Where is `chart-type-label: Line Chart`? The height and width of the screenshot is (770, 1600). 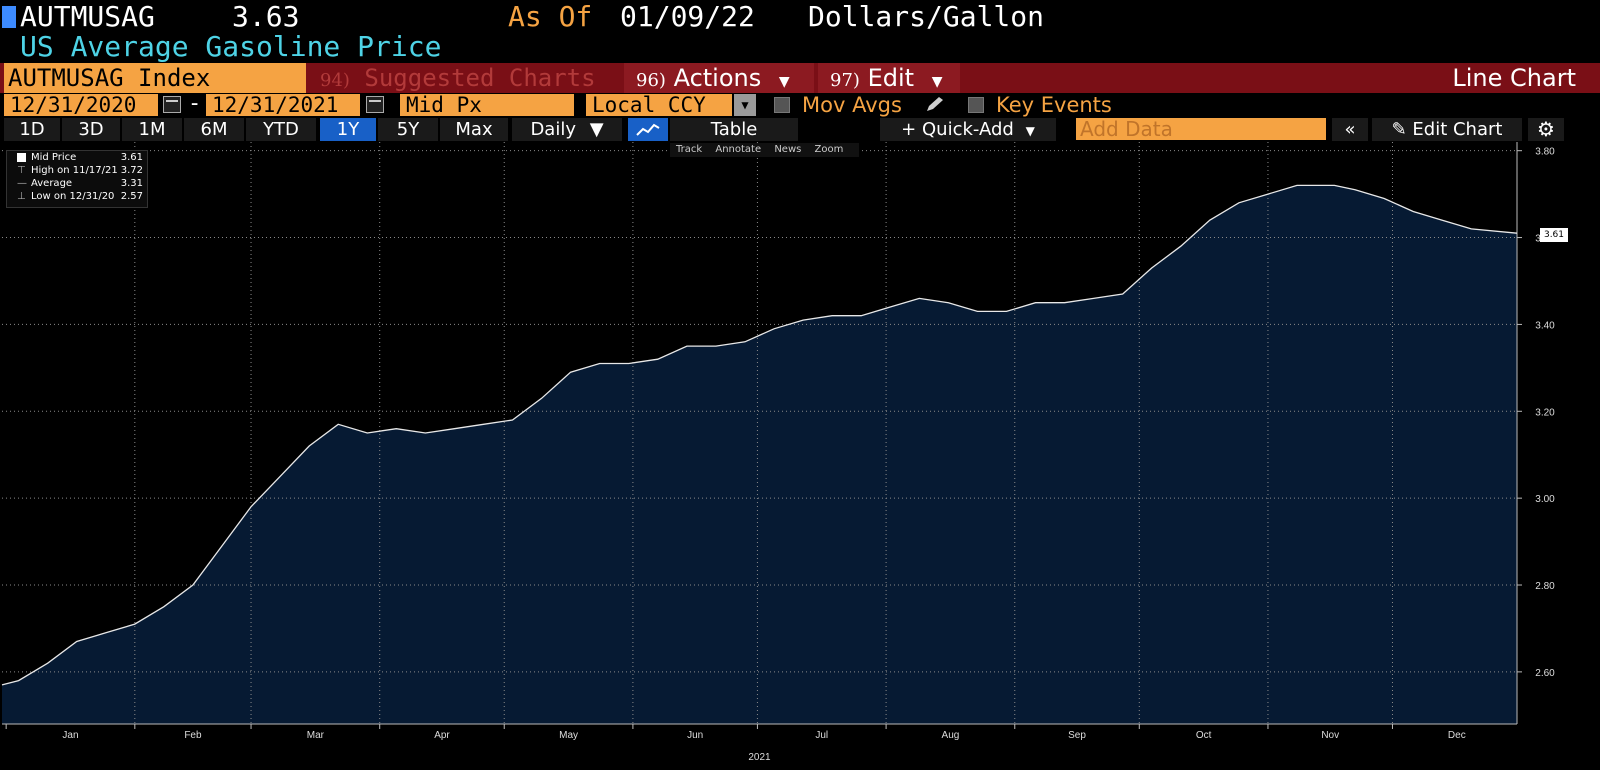
chart-type-label: Line Chart is located at coordinates (1514, 78).